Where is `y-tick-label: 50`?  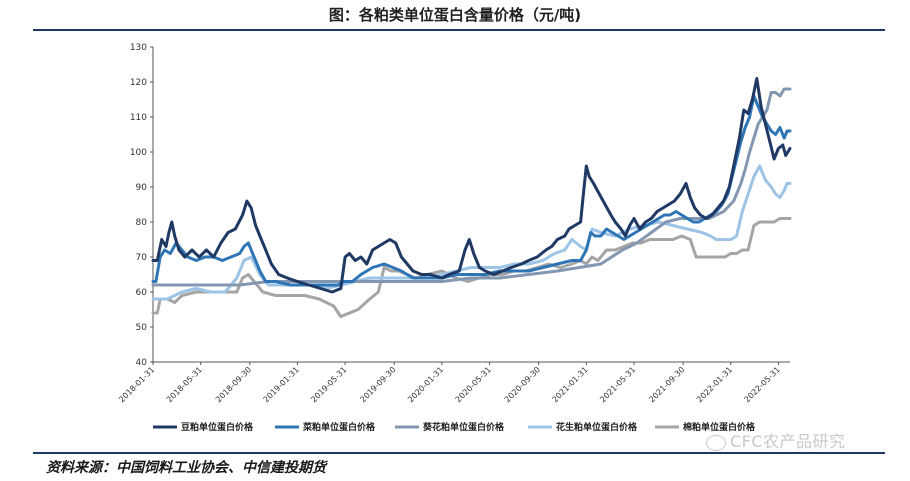
y-tick-label: 50 is located at coordinates (142, 328).